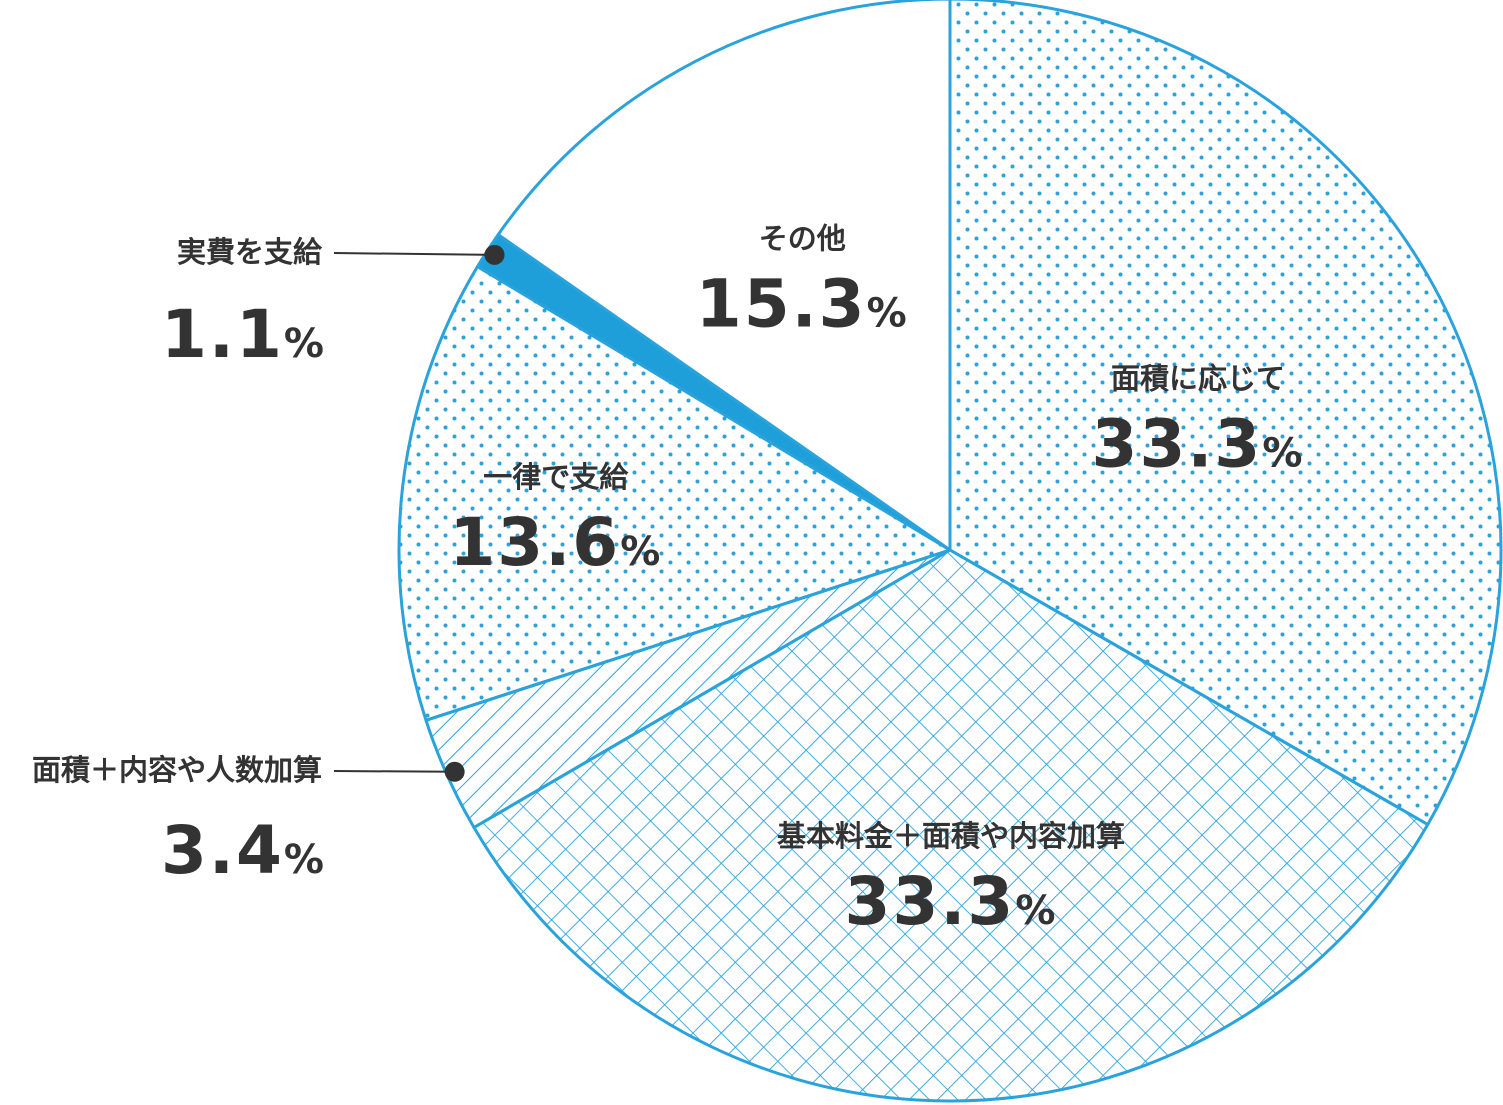 This screenshot has width=1503, height=1105. Describe the element at coordinates (951, 836) in the screenshot. I see `slice-label: 基本料金＋面積や内容加算` at that location.